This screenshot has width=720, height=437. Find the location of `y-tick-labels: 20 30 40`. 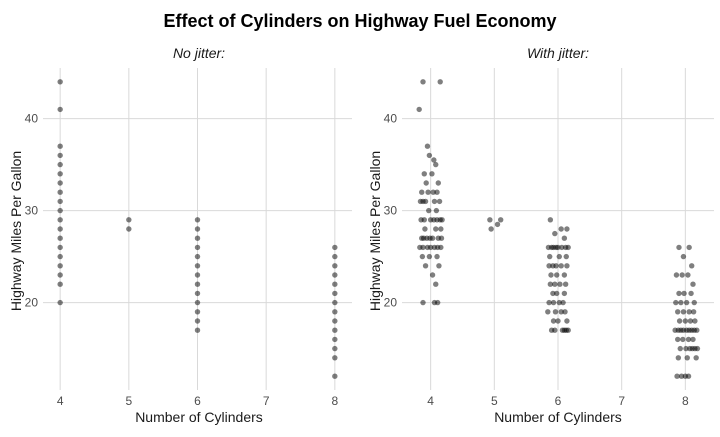

y-tick-labels: 20 30 40 is located at coordinates (32, 211).